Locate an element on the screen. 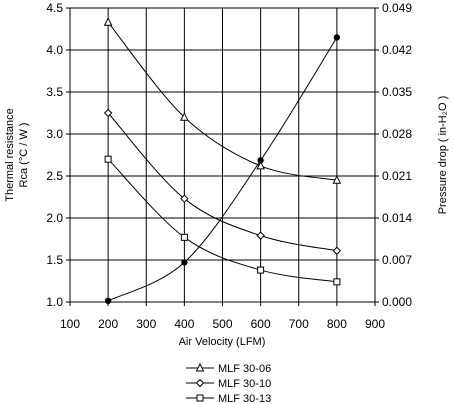 This screenshot has width=454, height=404. legend-label: MLF 30-06 is located at coordinates (244, 369).